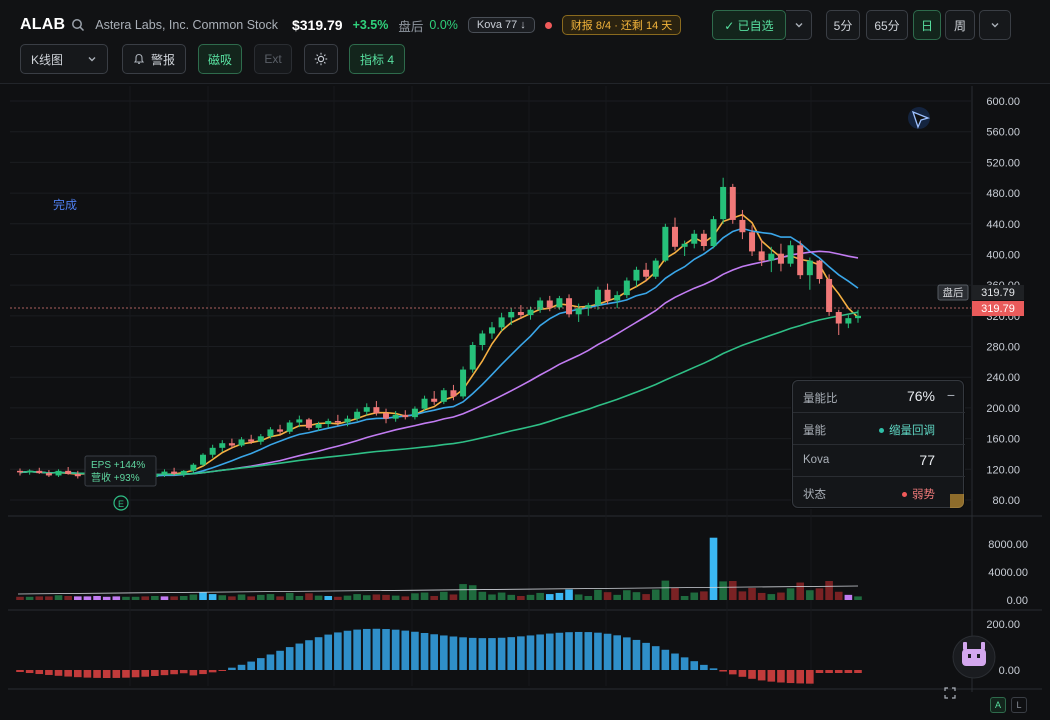  What do you see at coordinates (957, 501) in the screenshot?
I see `panel-resize-handle` at bounding box center [957, 501].